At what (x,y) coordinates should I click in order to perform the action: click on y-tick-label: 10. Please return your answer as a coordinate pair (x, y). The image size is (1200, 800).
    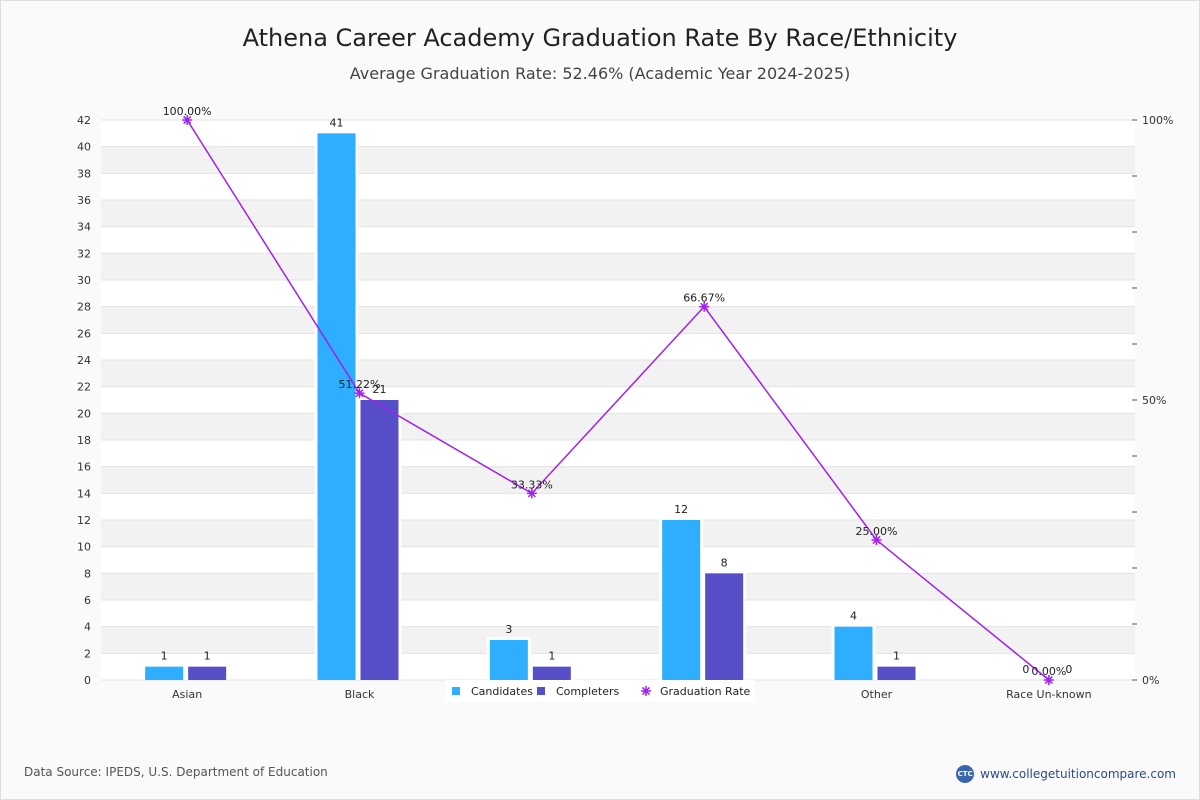
    Looking at the image, I should click on (84, 547).